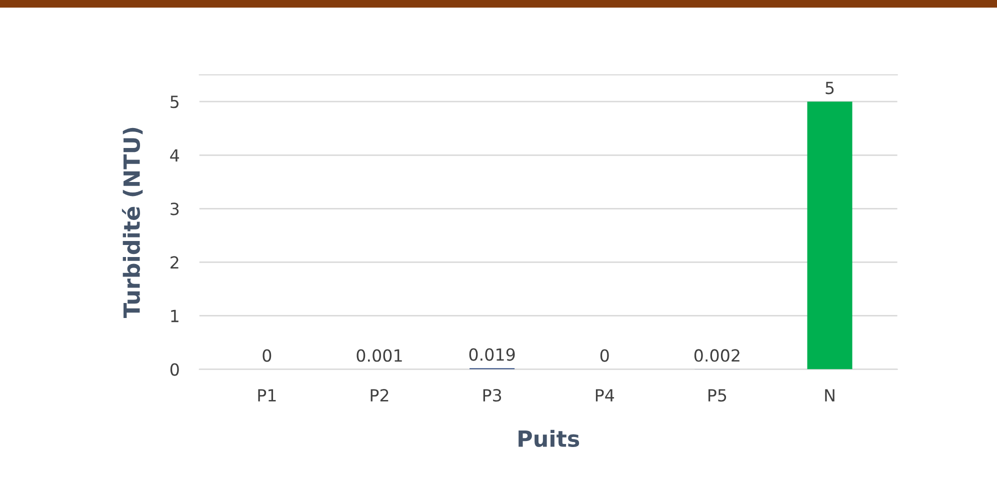  I want to click on data-label: 0.002, so click(717, 355).